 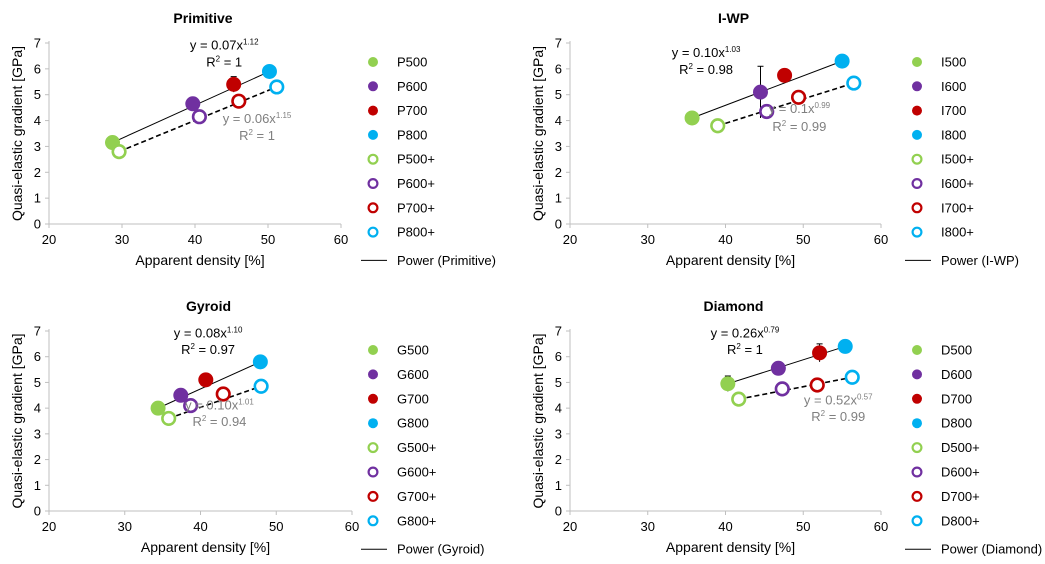 What do you see at coordinates (181, 395) in the screenshot?
I see `point-G600` at bounding box center [181, 395].